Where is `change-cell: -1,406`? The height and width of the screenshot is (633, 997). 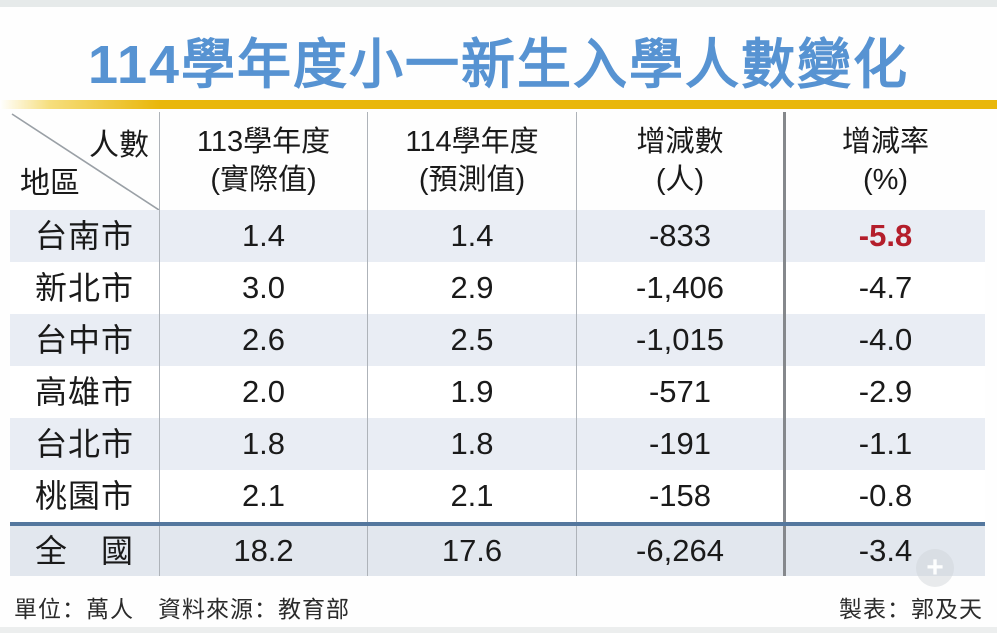 change-cell: -1,406 is located at coordinates (681, 288).